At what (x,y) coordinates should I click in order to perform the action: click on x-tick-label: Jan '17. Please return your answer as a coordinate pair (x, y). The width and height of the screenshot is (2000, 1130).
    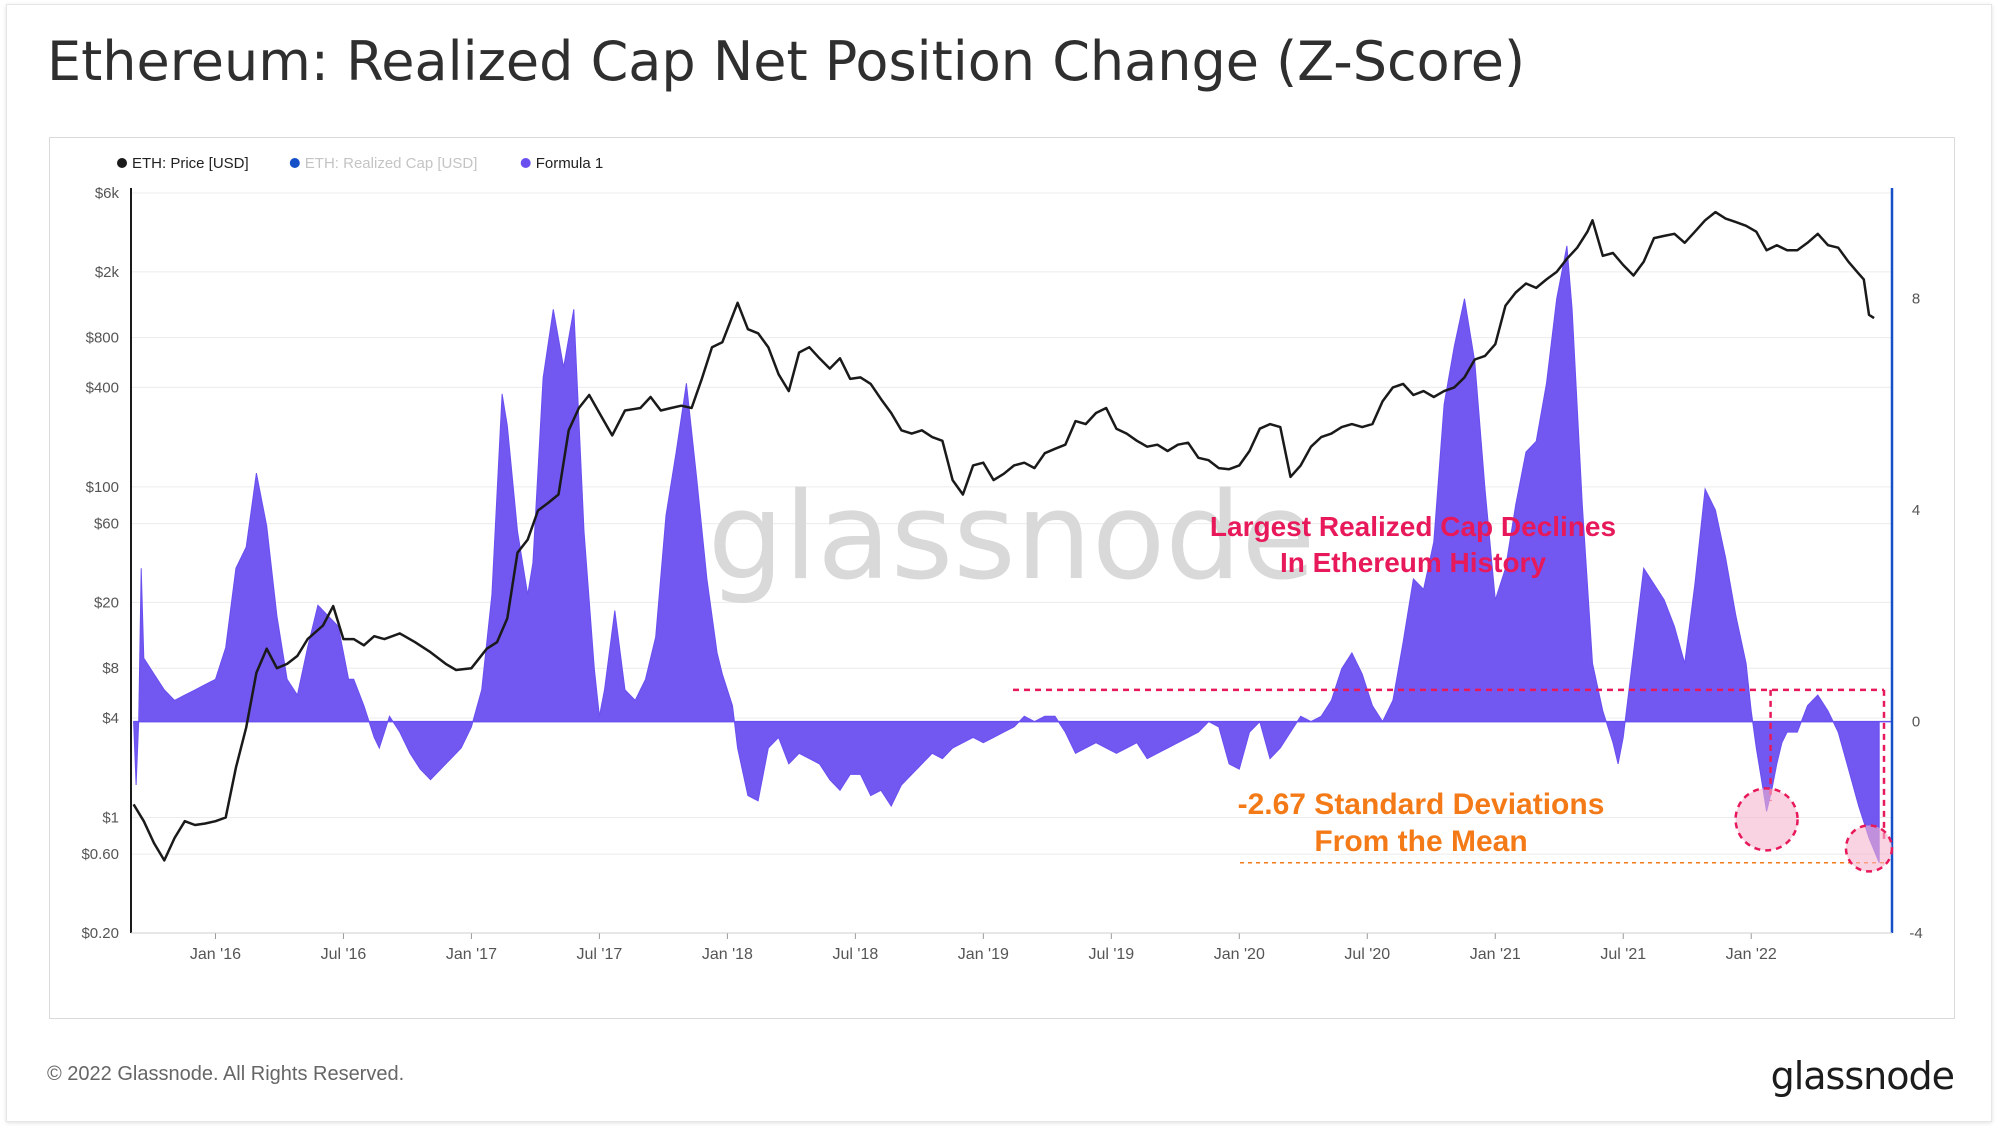
    Looking at the image, I should click on (471, 954).